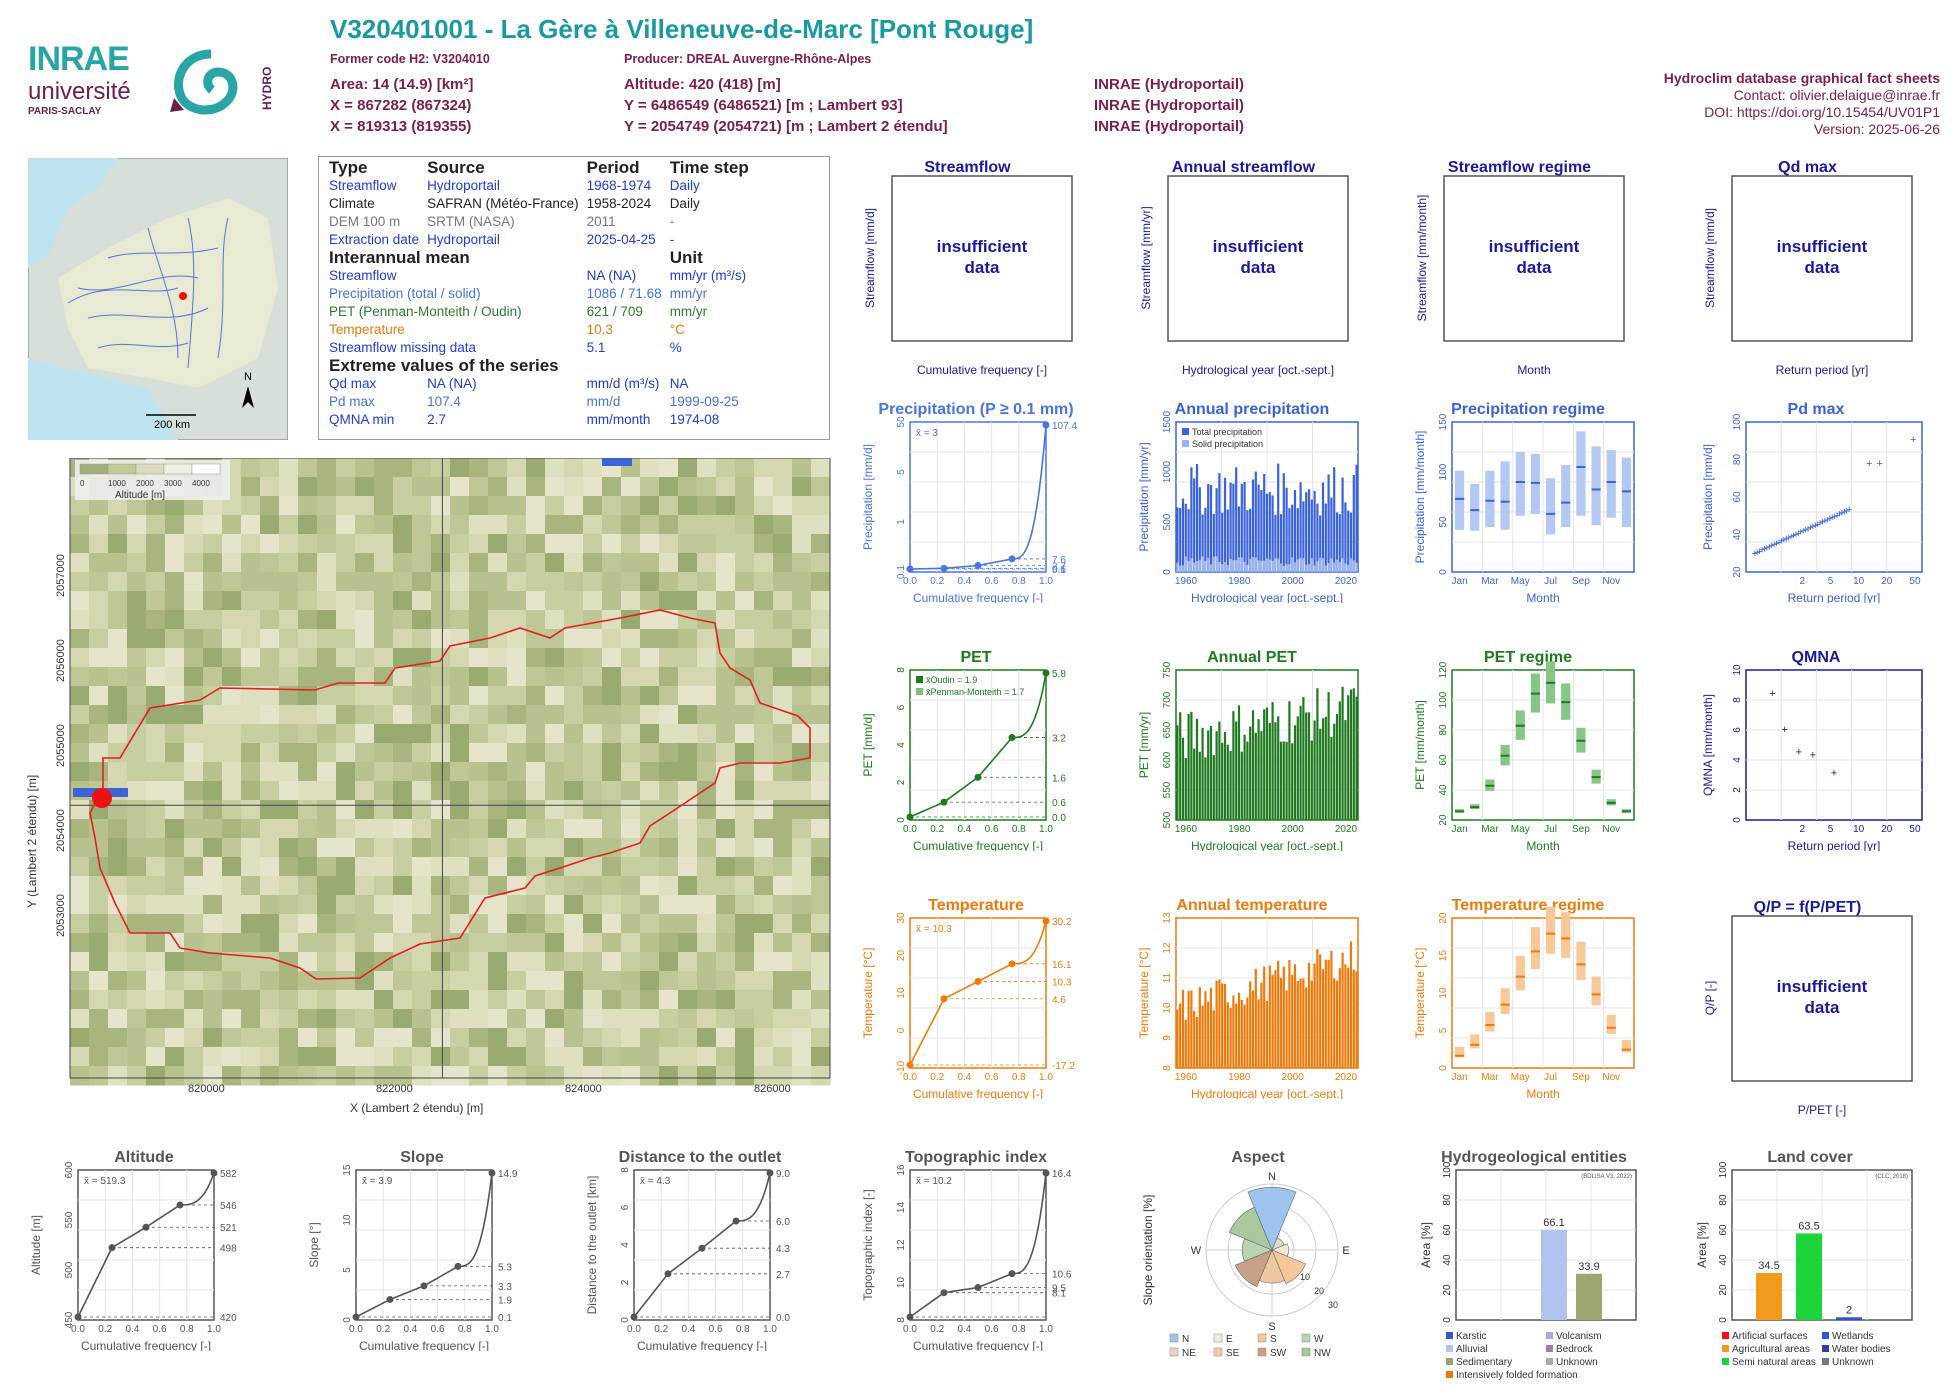 This screenshot has width=1960, height=1386. I want to click on contact: Contact: olivier.delaigue@inrae.fr, so click(1836, 95).